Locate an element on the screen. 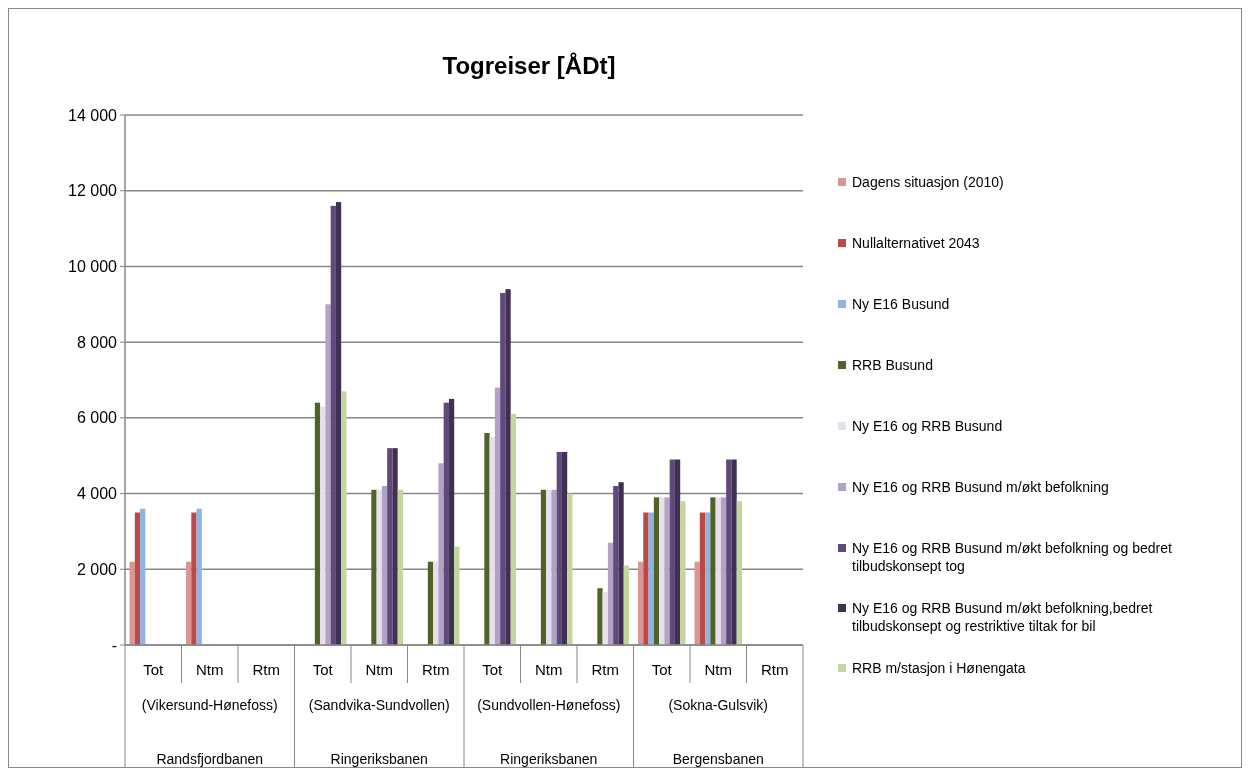  legend-label: Ny E16 og RRB Busund m/økt befolkning,bedret tilbudskonsept og restriktive tiltak for bil is located at coordinates (1002, 617).